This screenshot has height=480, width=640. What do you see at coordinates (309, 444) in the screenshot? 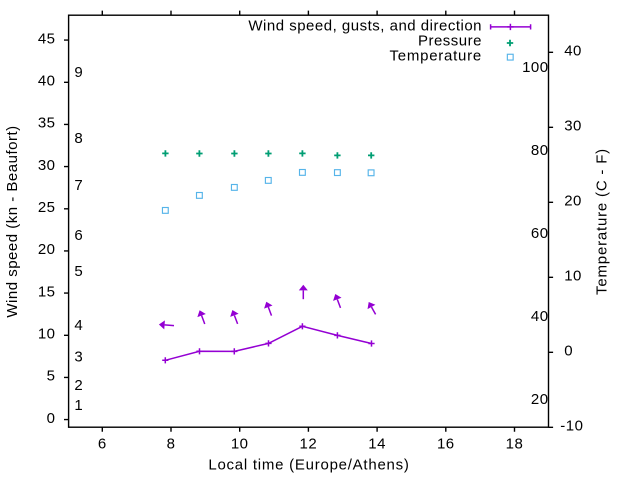
I see `svg-text: 12` at bounding box center [309, 444].